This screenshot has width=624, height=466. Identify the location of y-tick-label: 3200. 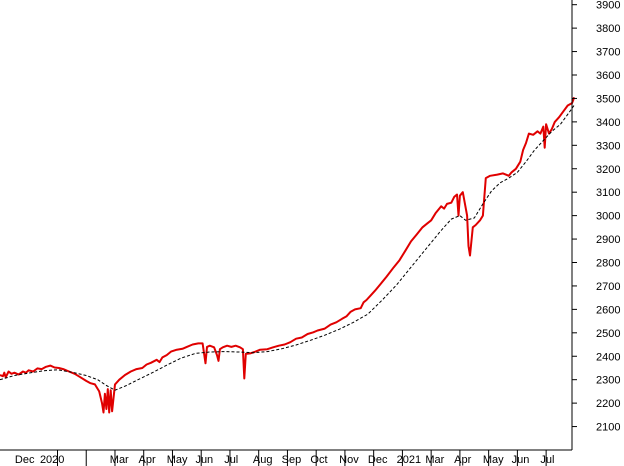
(608, 170).